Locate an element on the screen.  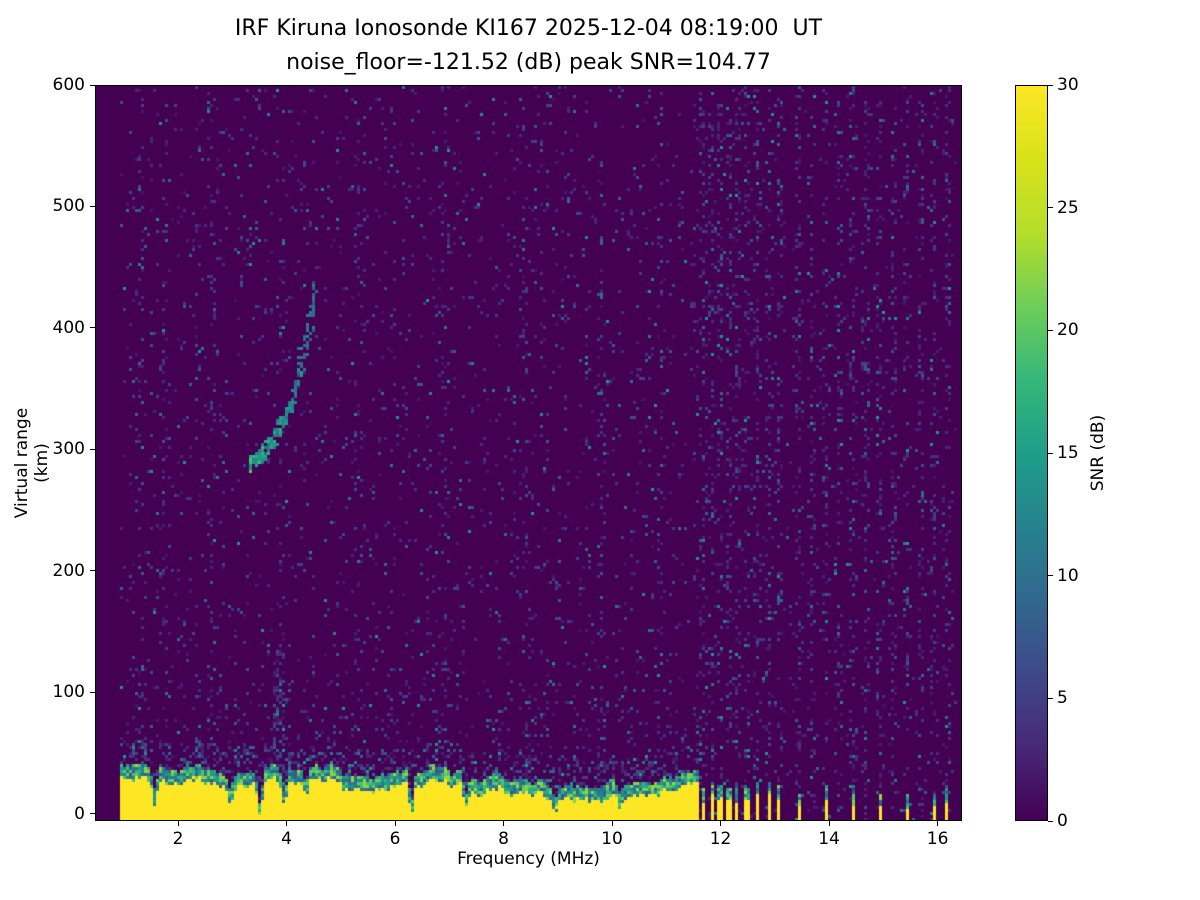
colorbar-tick-label: 30 is located at coordinates (1068, 85).